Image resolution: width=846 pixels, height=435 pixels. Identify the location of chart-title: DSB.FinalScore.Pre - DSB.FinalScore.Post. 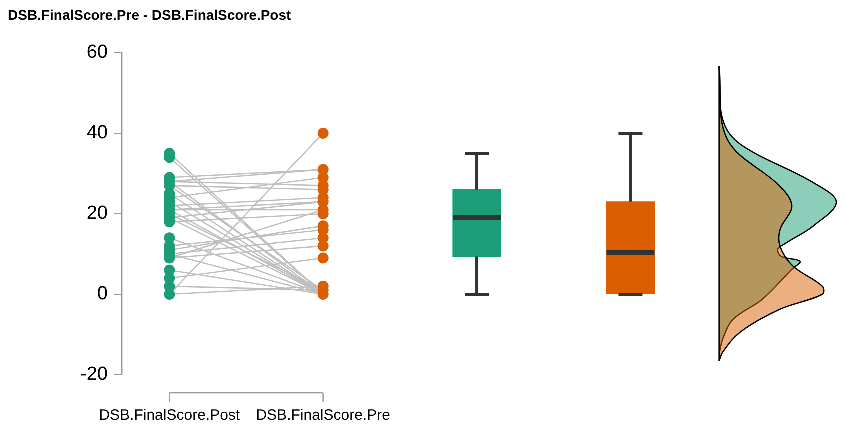
(150, 15).